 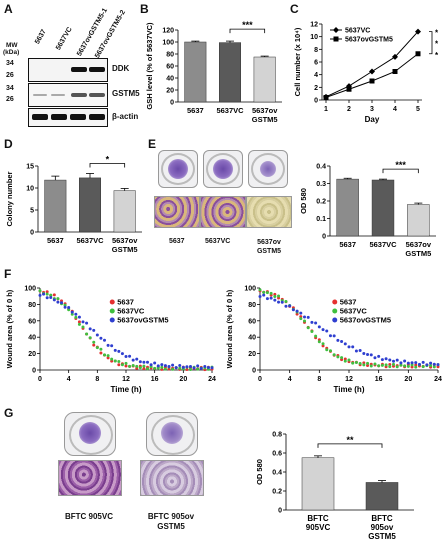 I want to click on y-tick-label: 6, so click(x=316, y=63).